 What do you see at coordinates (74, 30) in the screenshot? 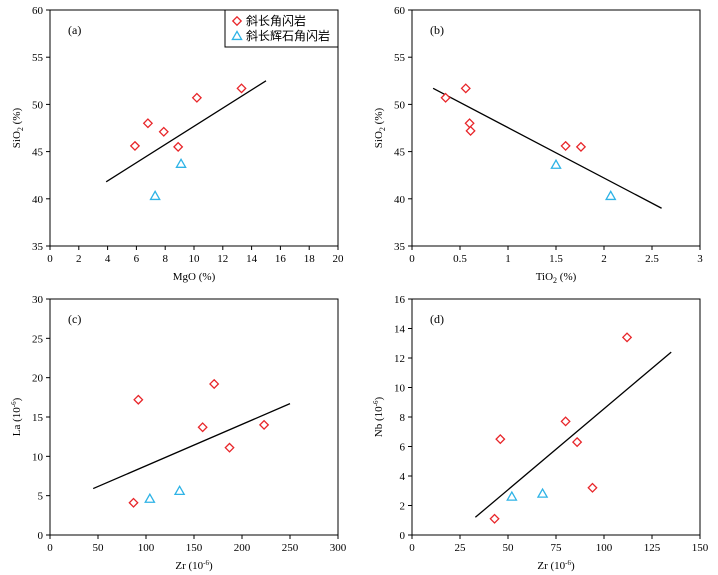
I see `panel-label: (a)` at bounding box center [74, 30].